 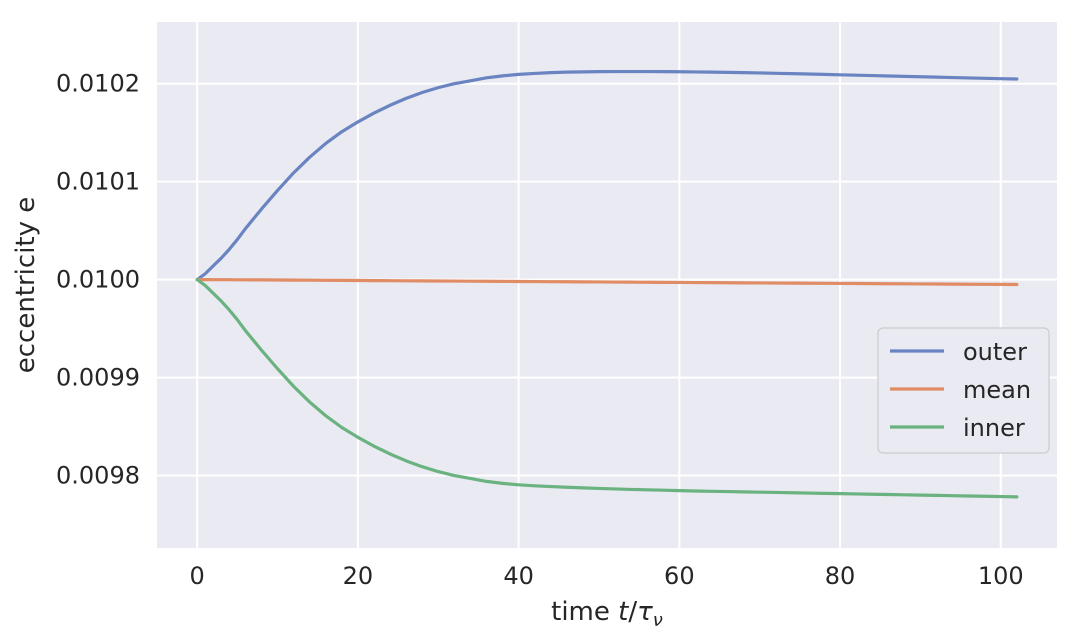 I want to click on y-tick-label: 0.0101, so click(x=98, y=182).